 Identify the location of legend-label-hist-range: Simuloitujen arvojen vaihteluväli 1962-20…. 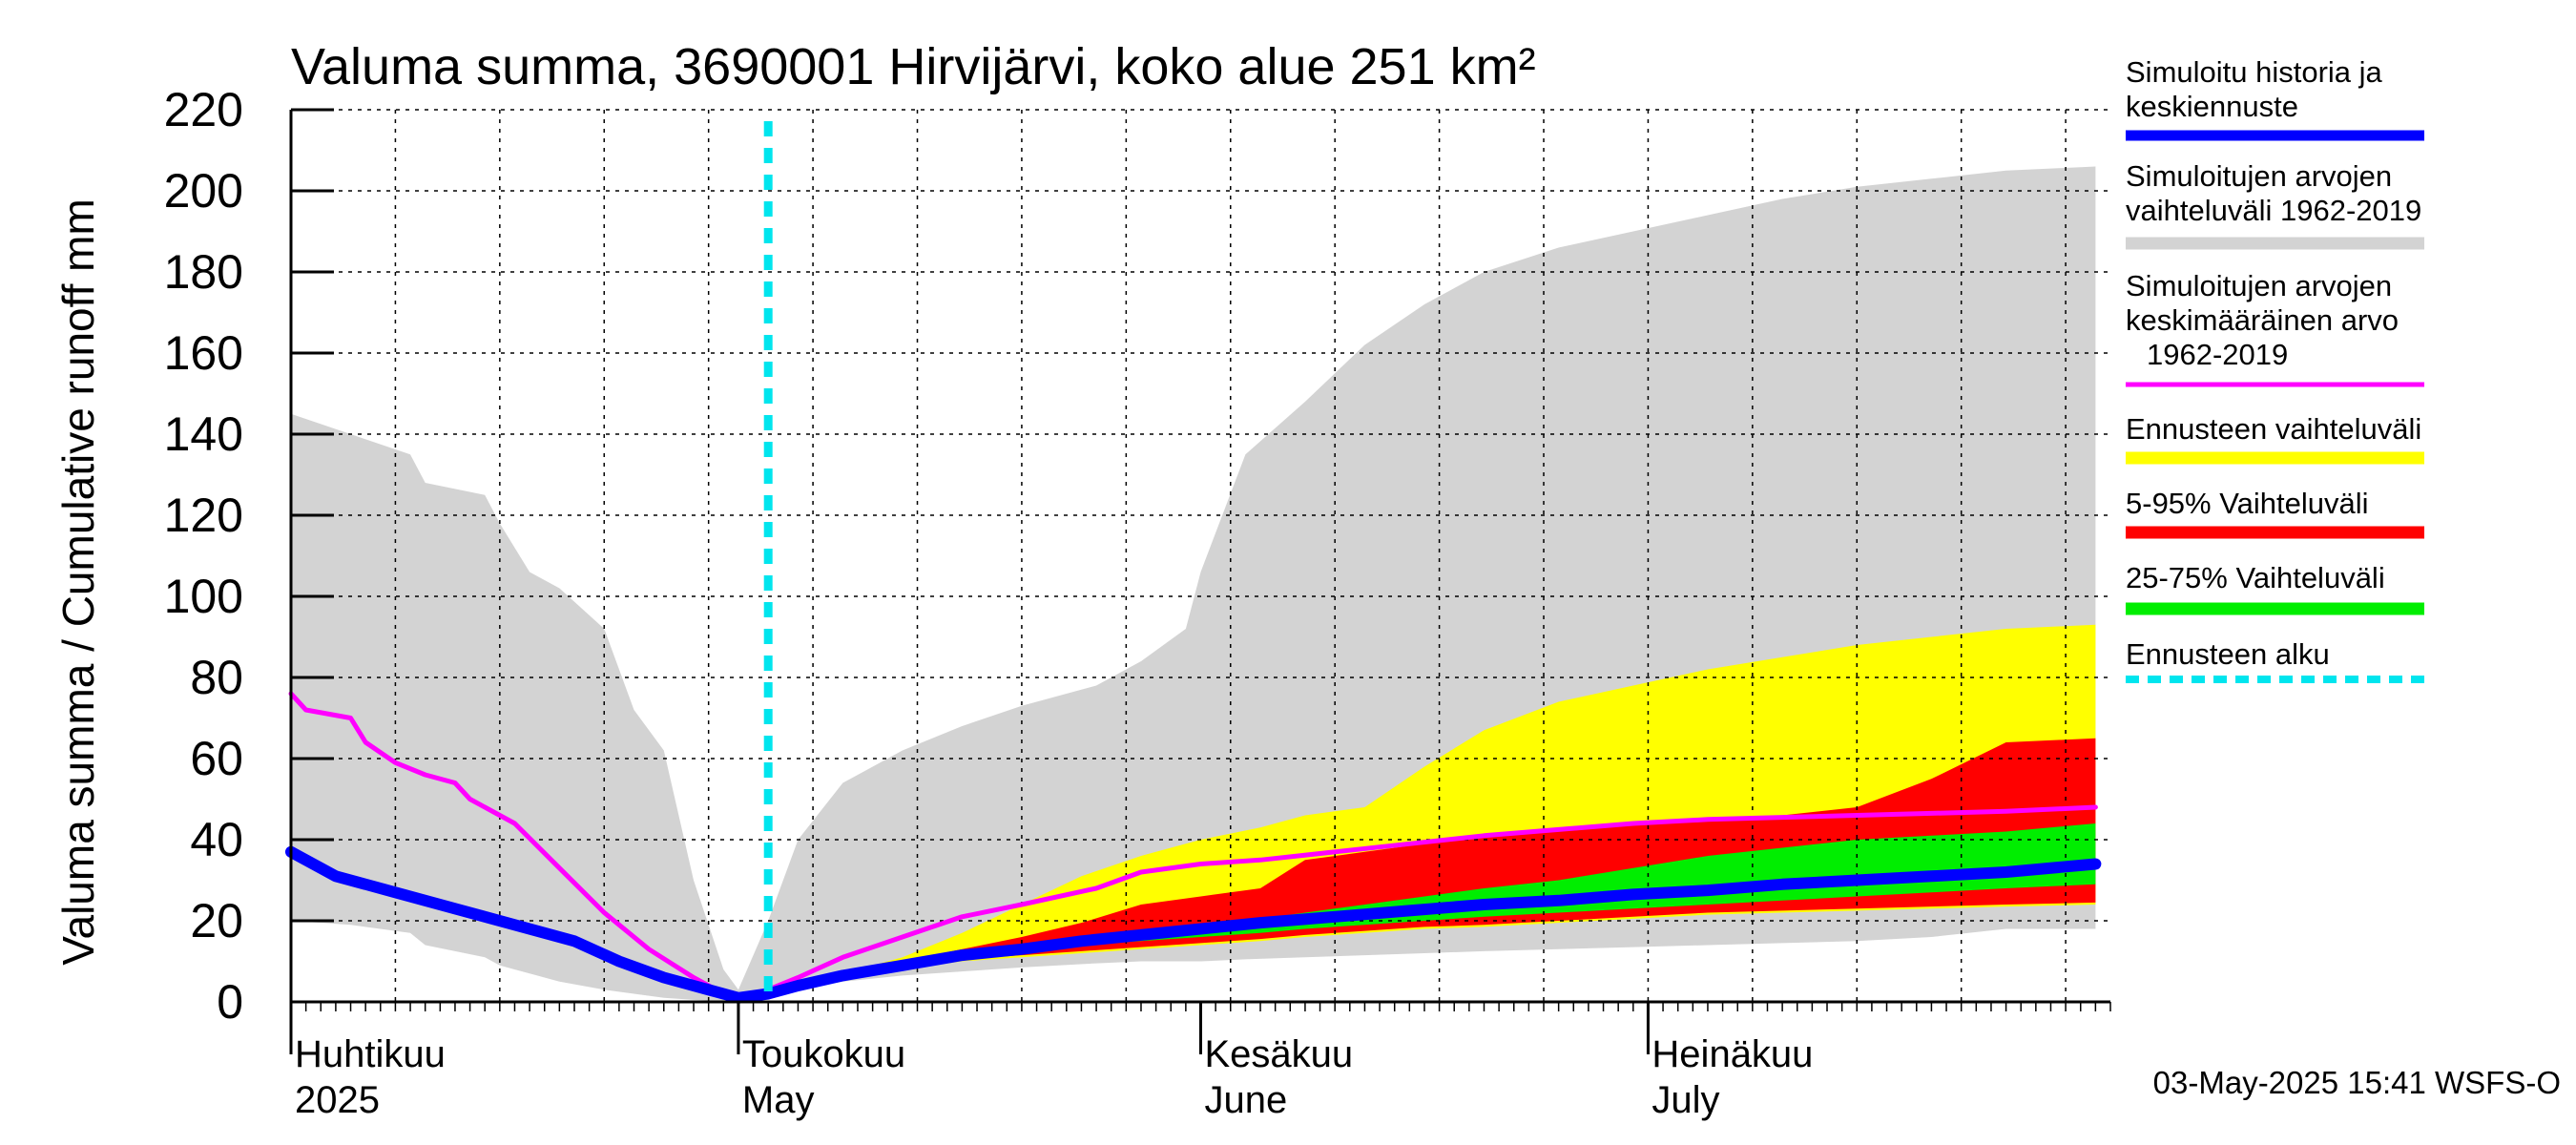
(2273, 193).